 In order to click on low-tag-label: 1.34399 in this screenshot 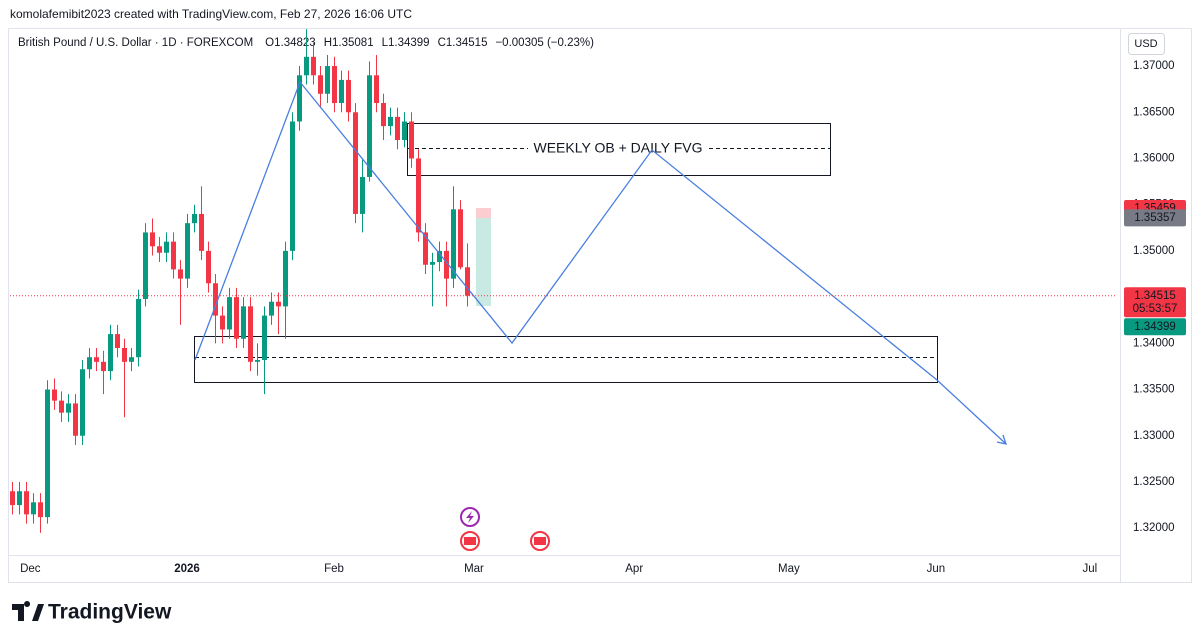, I will do `click(1155, 327)`.